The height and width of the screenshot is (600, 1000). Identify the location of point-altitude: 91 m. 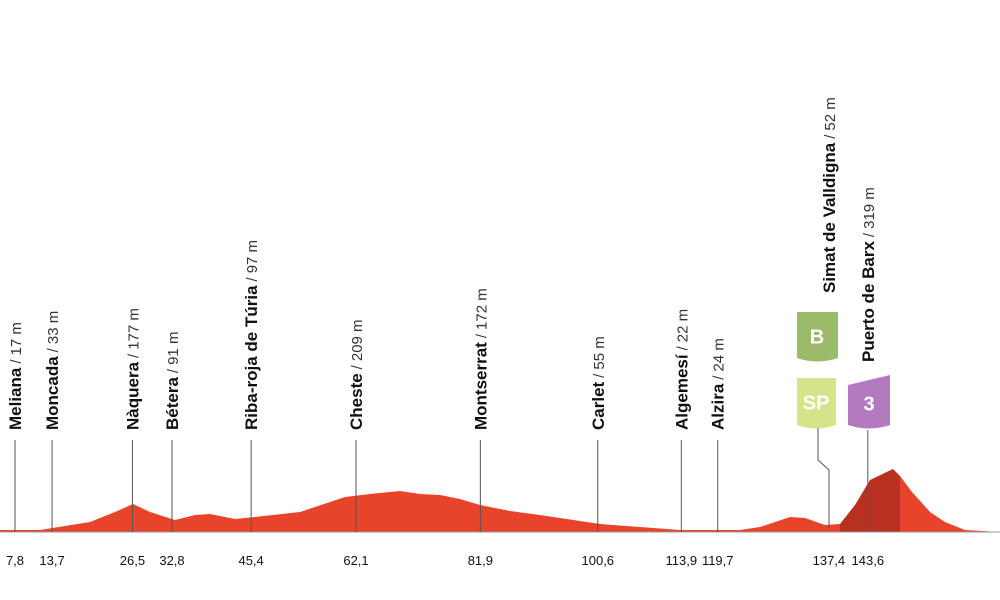
(173, 348).